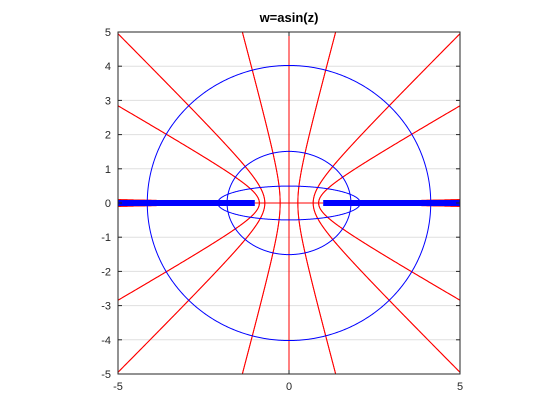 The height and width of the screenshot is (420, 560). Describe the element at coordinates (108, 67) in the screenshot. I see `y-tick-label: 4` at that location.